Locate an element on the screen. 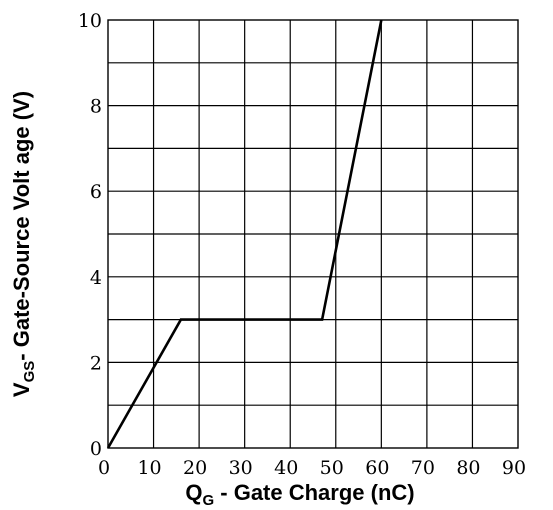  x-axis-title: QG - Gate Charge (nC) is located at coordinates (299, 494).